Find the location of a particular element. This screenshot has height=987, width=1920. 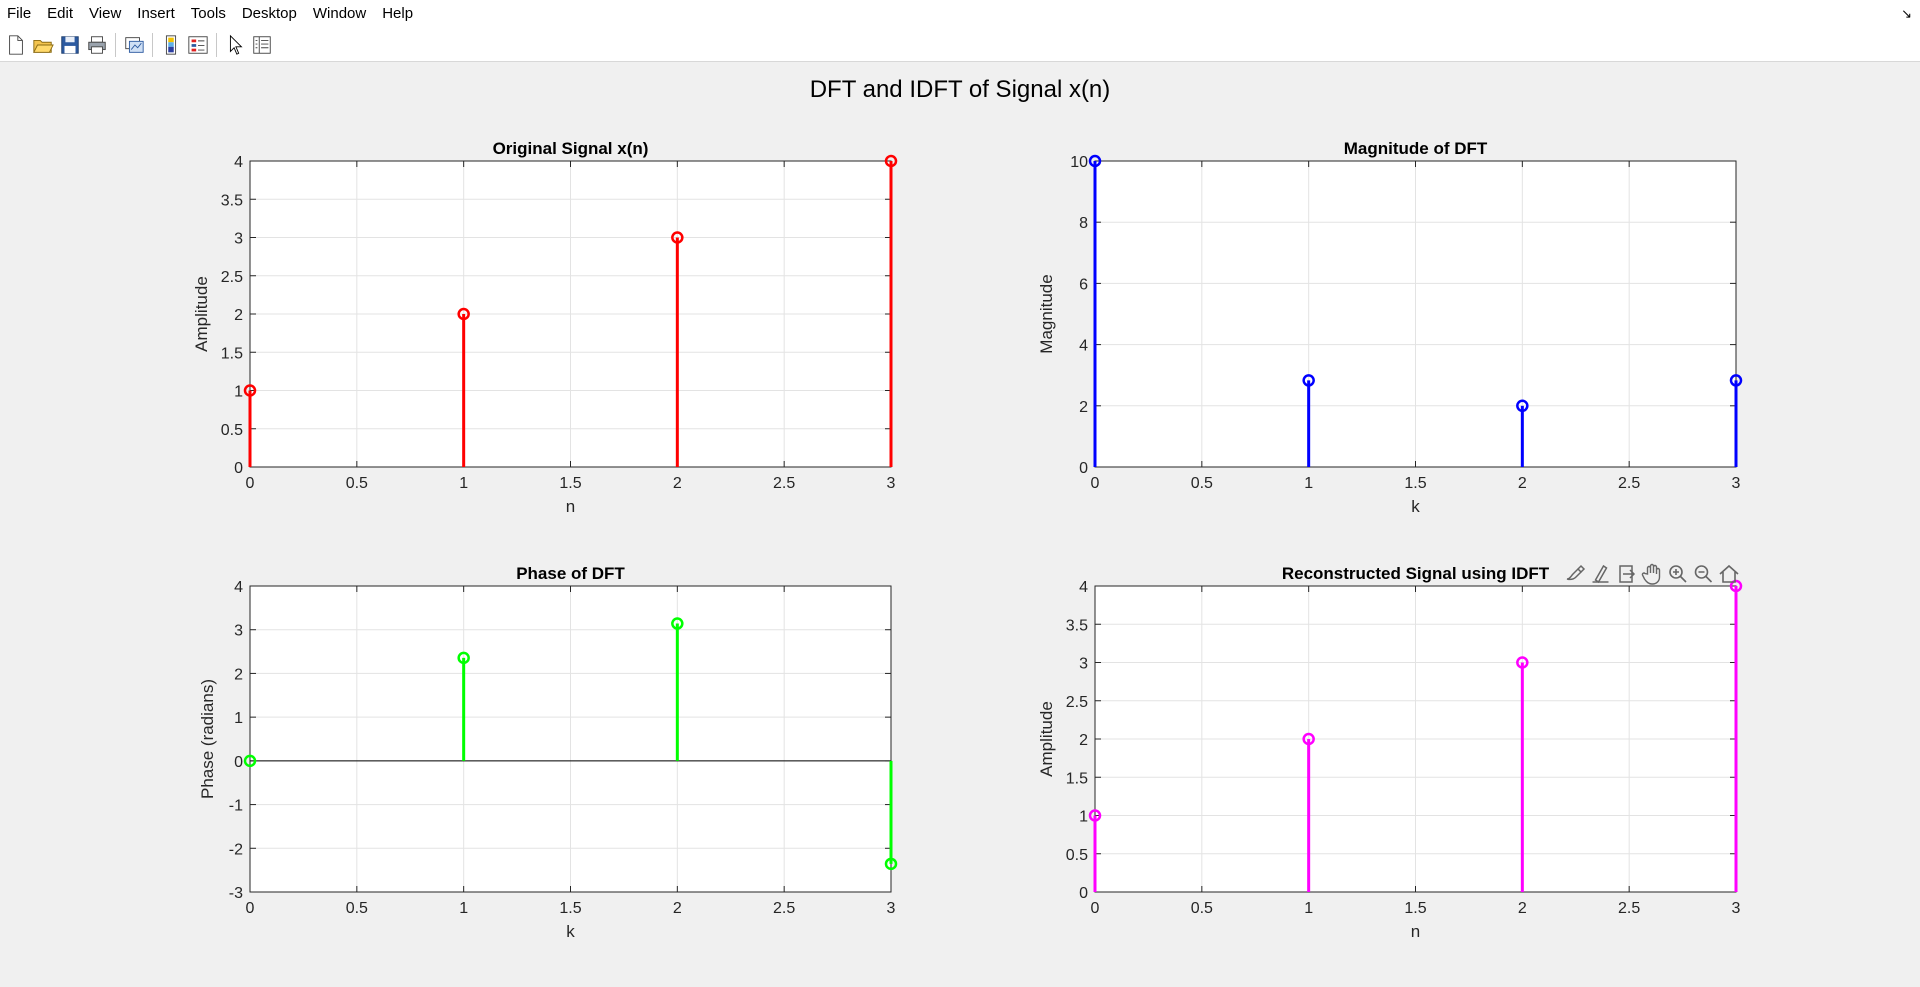

export-icon is located at coordinates (1627, 574).